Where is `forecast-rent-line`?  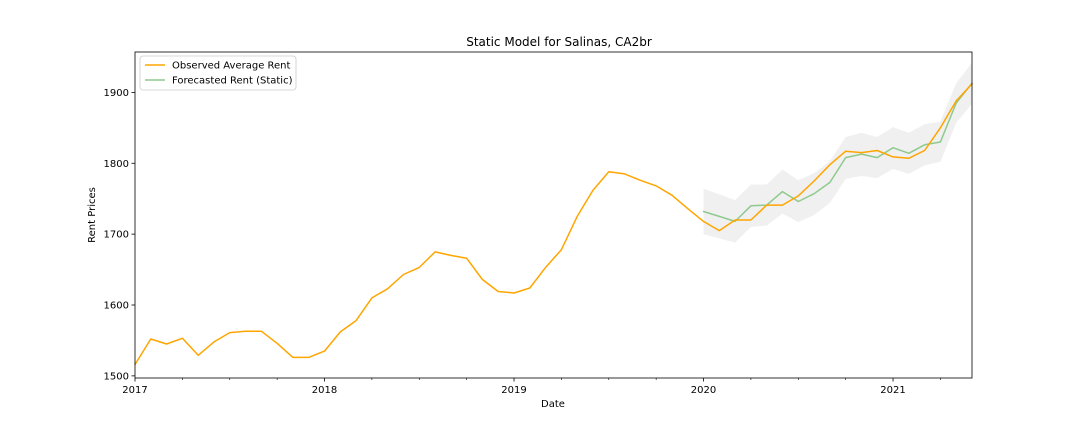 forecast-rent-line is located at coordinates (837, 152).